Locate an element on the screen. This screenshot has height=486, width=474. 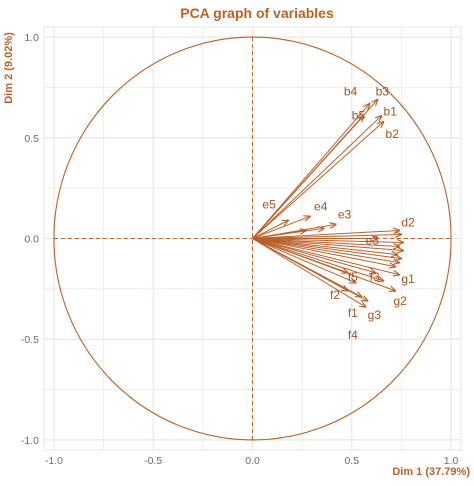
variable-label-b3: b3 is located at coordinates (383, 91).